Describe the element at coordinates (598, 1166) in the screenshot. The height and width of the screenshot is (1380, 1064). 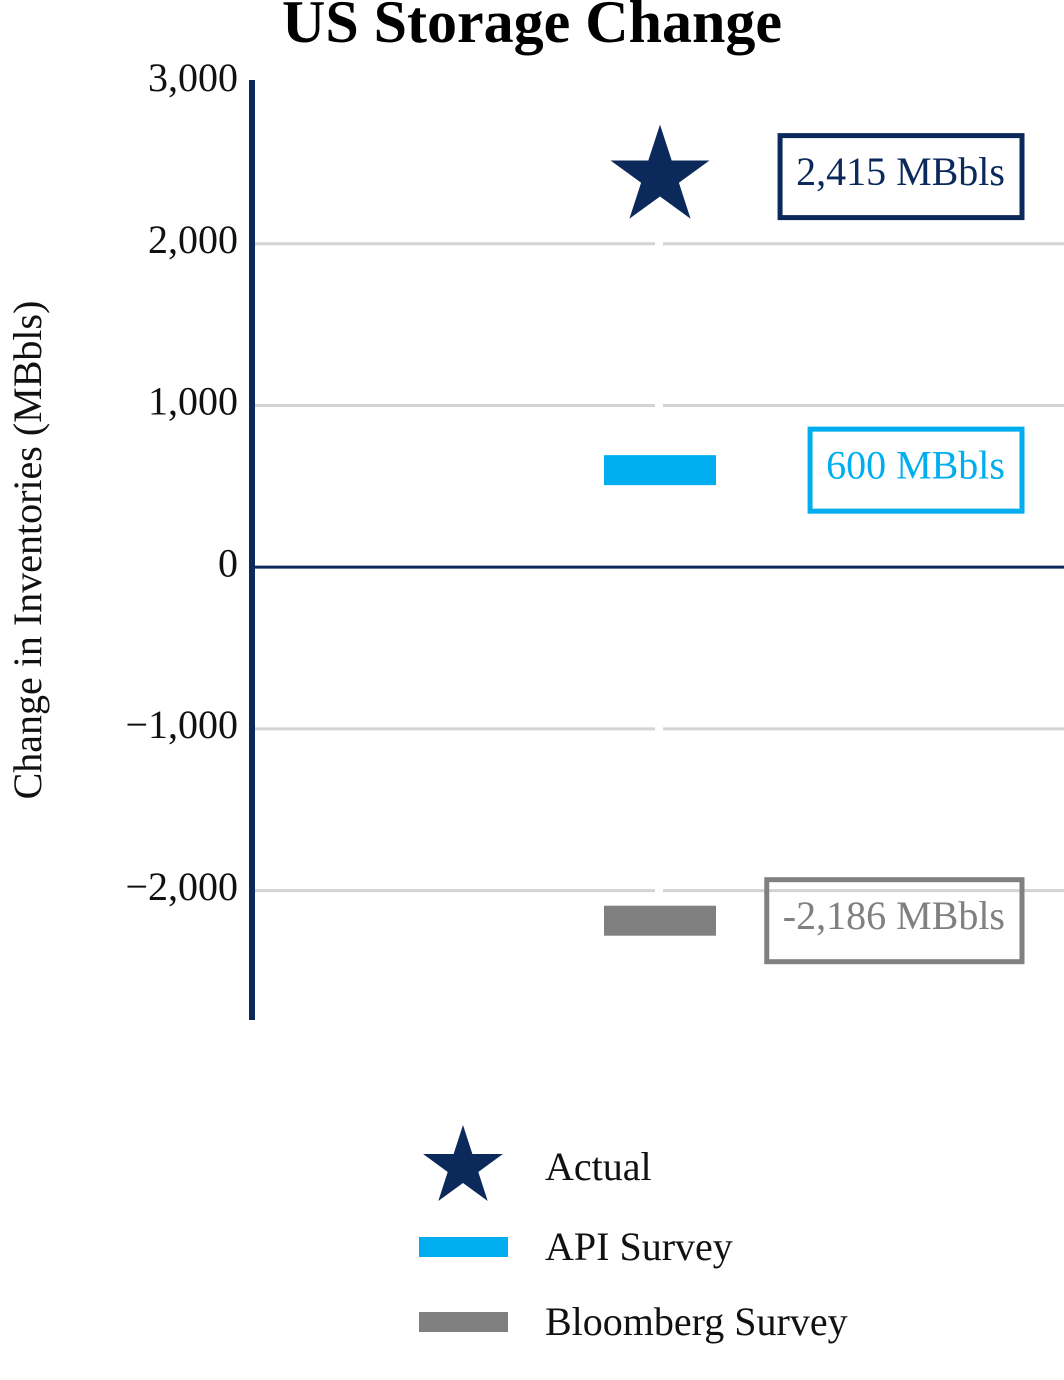
I see `legend-label: Actual` at that location.